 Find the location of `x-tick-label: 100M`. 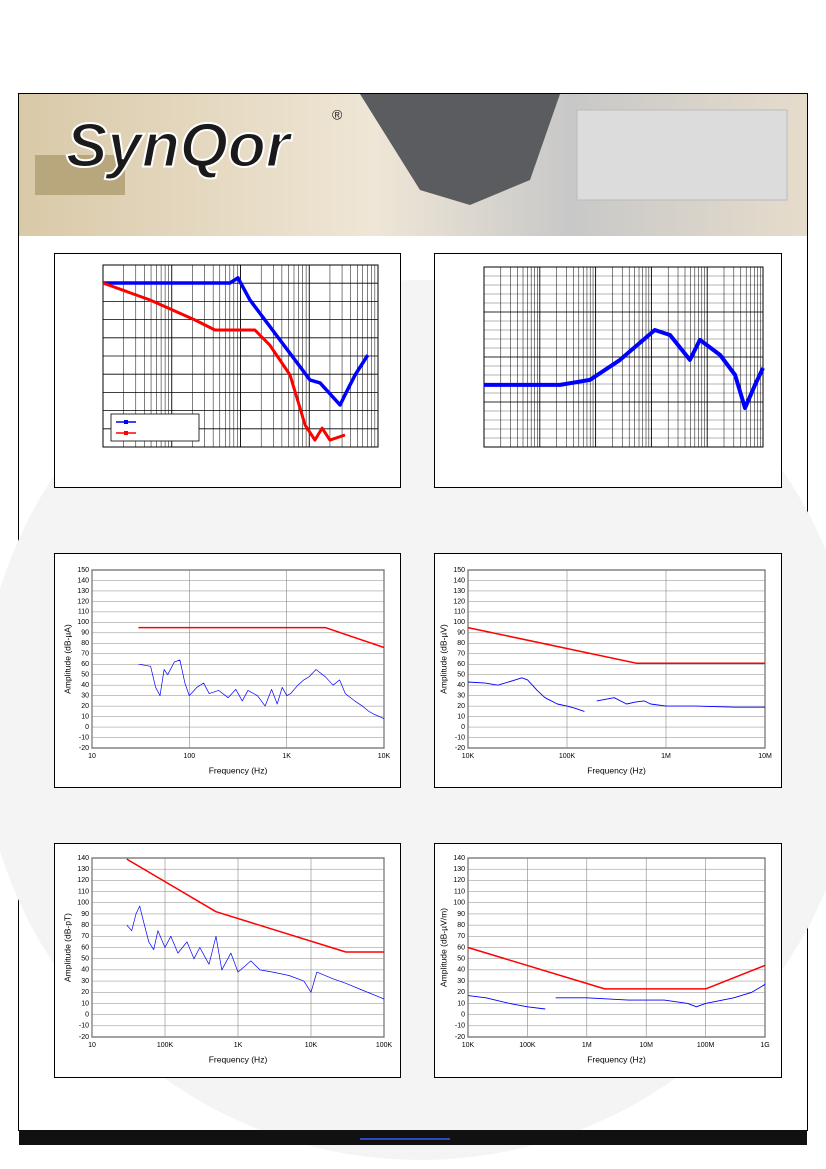

x-tick-label: 100M is located at coordinates (706, 1045).